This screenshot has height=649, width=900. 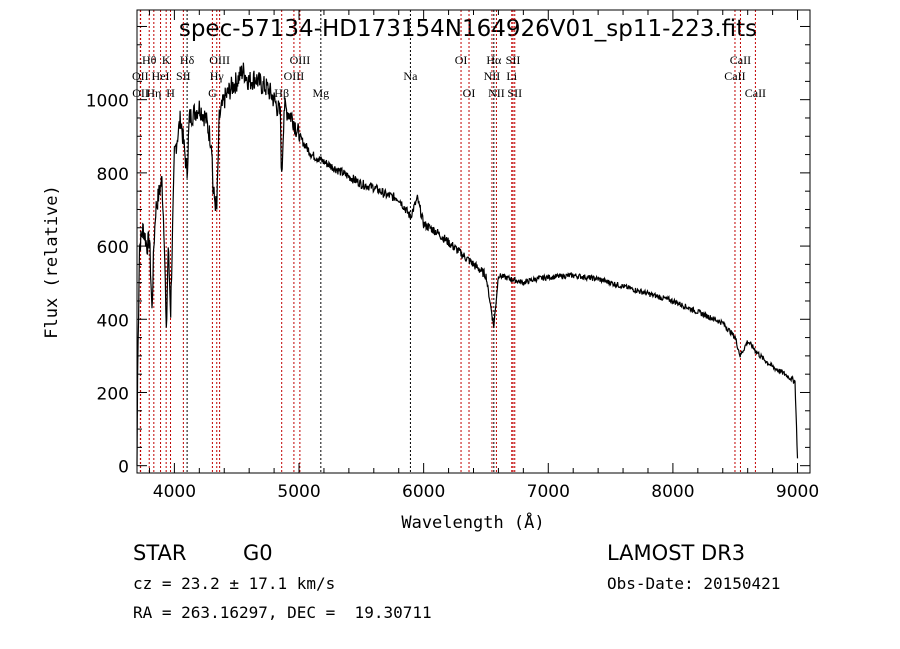 What do you see at coordinates (282, 612) in the screenshot?
I see `radec-text: RA = 263.16297, DEC = 19.30711` at bounding box center [282, 612].